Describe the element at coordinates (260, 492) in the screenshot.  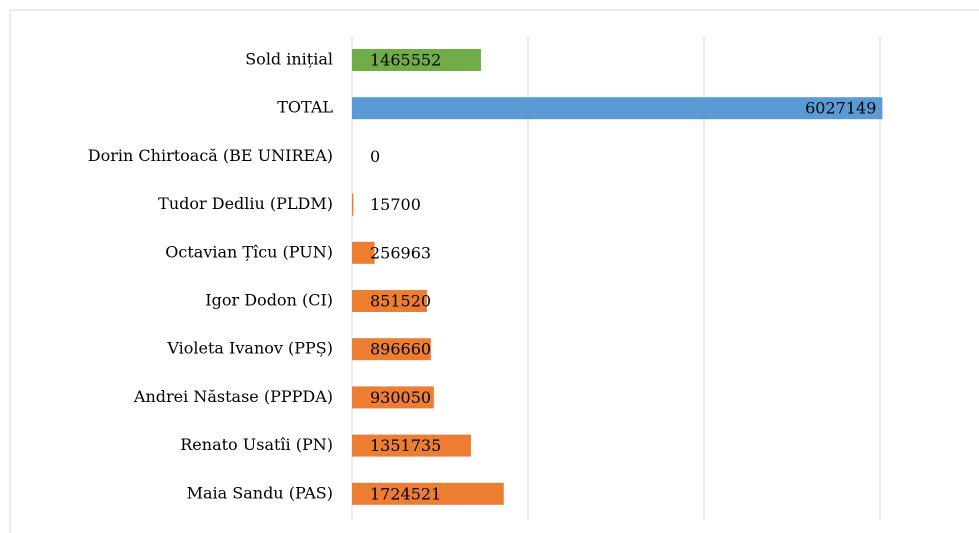
I see `y-tick-label: Maia Sandu (PAS)` at that location.